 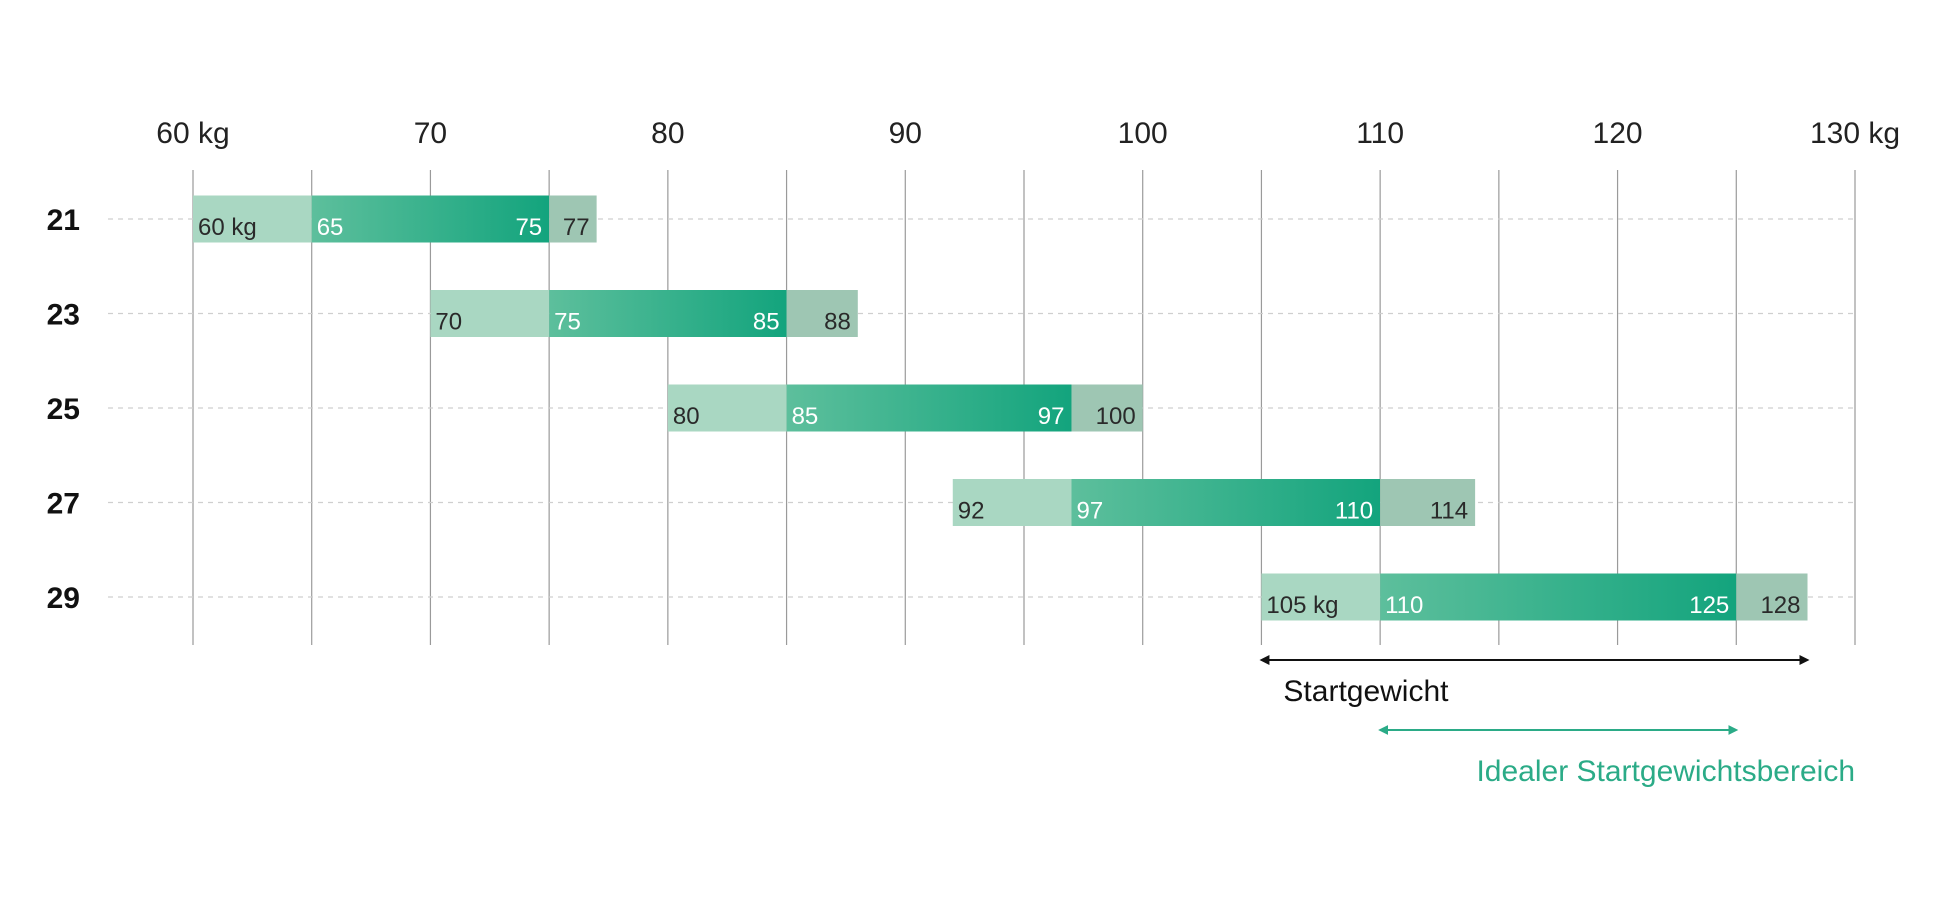 What do you see at coordinates (1855, 133) in the screenshot?
I see `x-tick-label: 130 kg` at bounding box center [1855, 133].